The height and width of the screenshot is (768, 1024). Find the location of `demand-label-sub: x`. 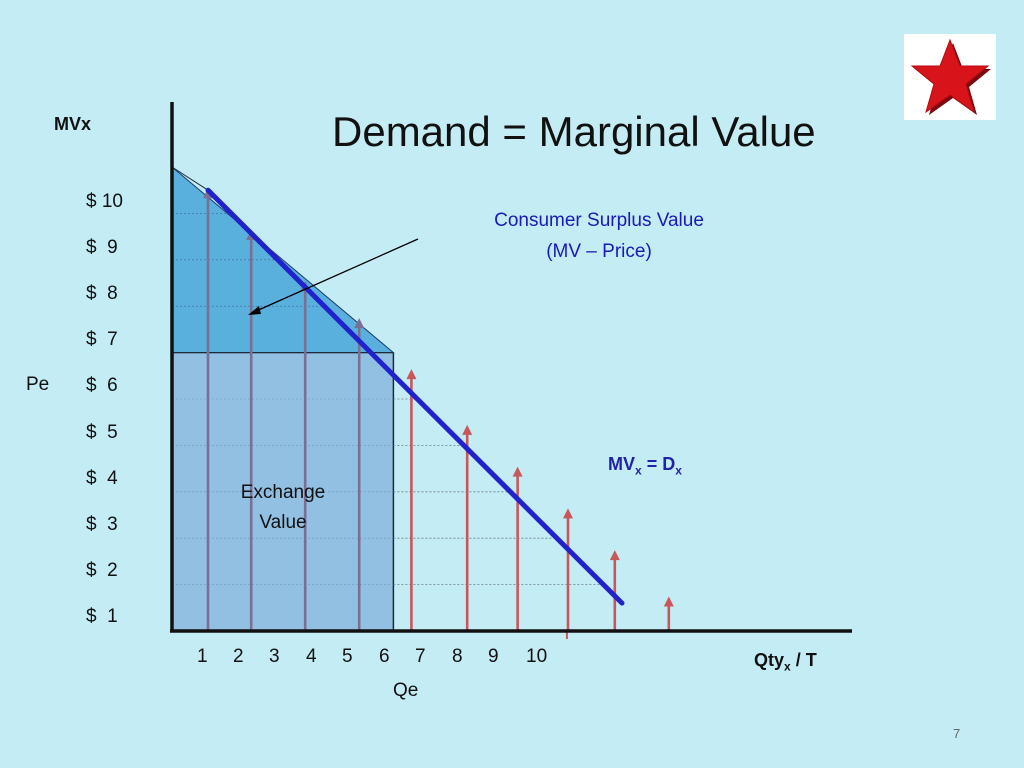

demand-label-sub: x is located at coordinates (638, 470).